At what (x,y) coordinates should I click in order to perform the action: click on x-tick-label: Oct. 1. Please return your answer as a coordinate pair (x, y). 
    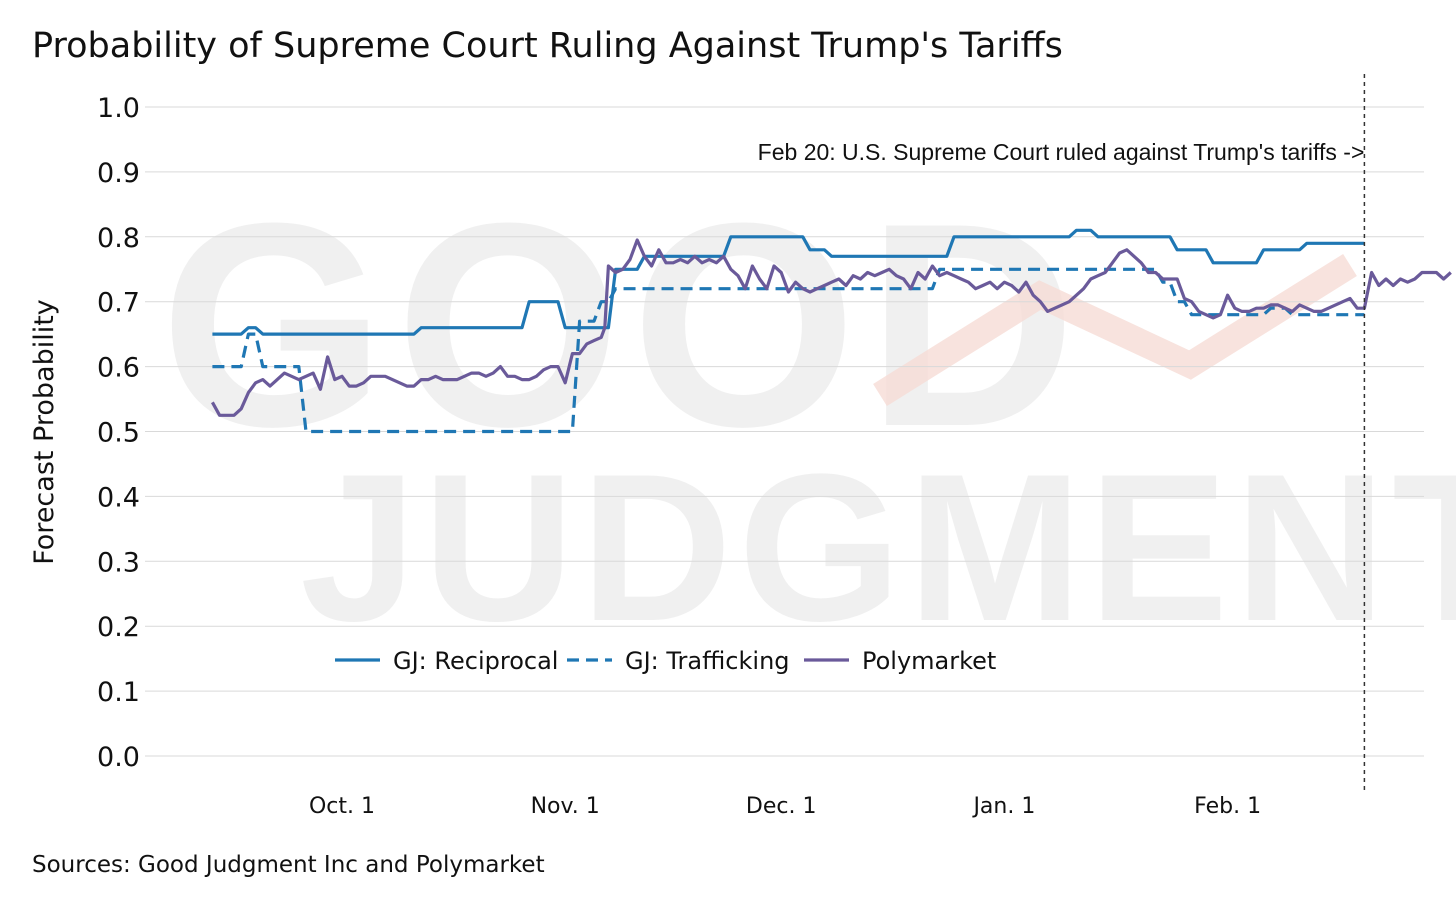
    Looking at the image, I should click on (342, 806).